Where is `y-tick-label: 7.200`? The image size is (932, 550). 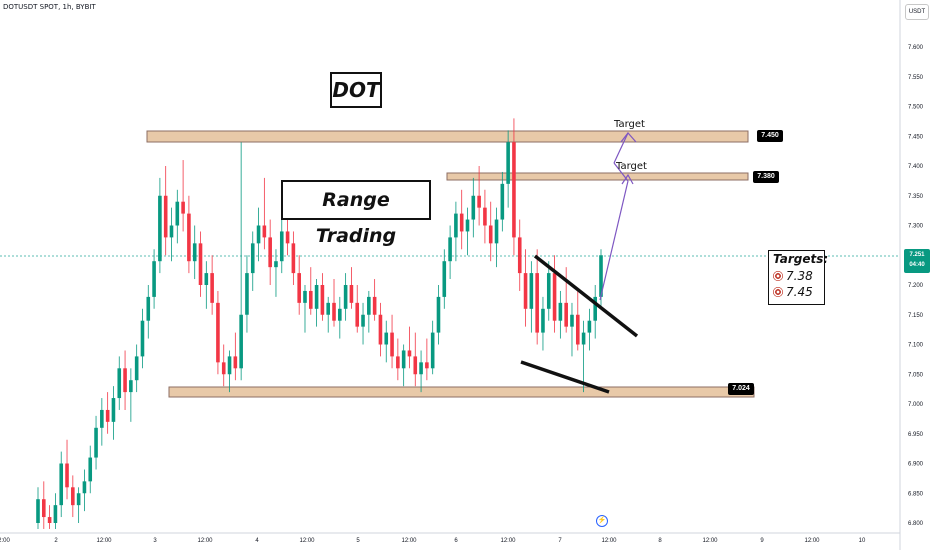
y-tick-label: 7.200 is located at coordinates (916, 286).